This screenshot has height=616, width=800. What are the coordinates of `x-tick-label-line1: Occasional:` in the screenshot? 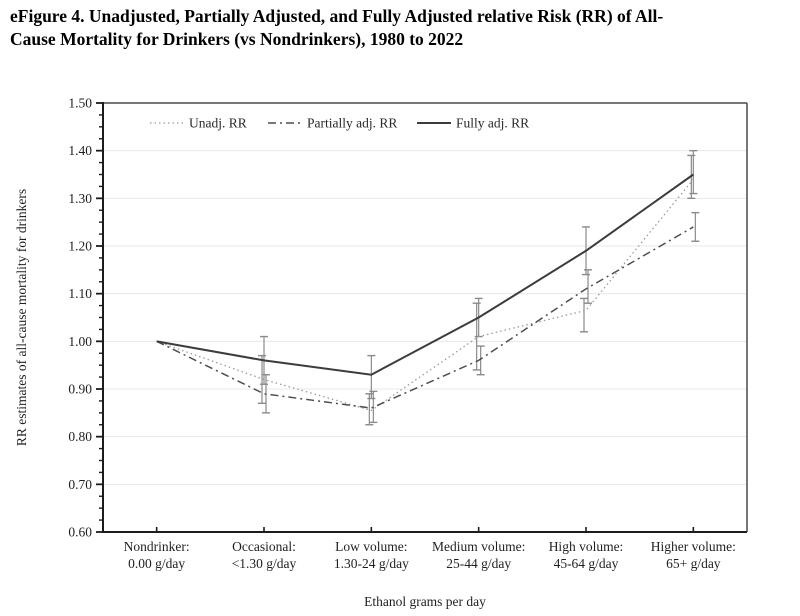 It's located at (264, 546).